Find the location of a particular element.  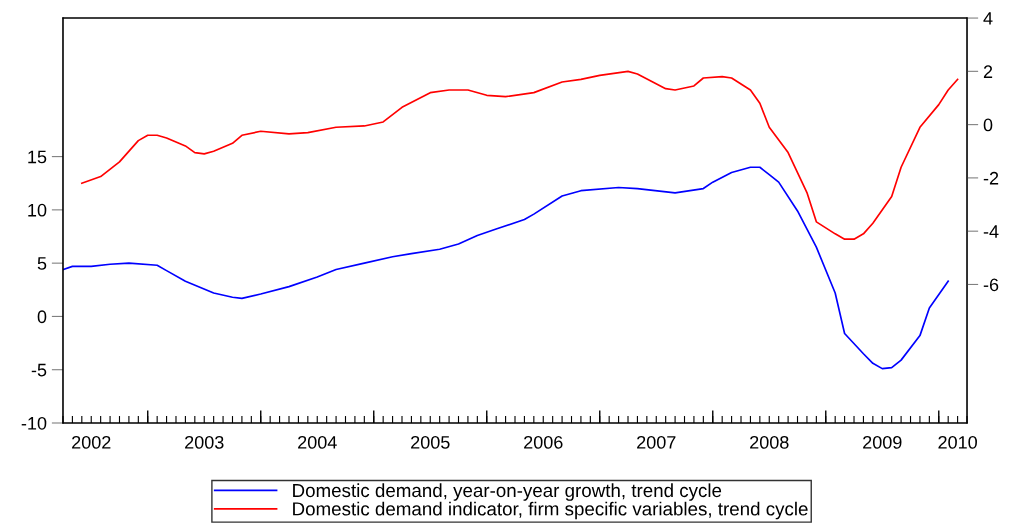

x-tick-label: 2008 is located at coordinates (769, 442).